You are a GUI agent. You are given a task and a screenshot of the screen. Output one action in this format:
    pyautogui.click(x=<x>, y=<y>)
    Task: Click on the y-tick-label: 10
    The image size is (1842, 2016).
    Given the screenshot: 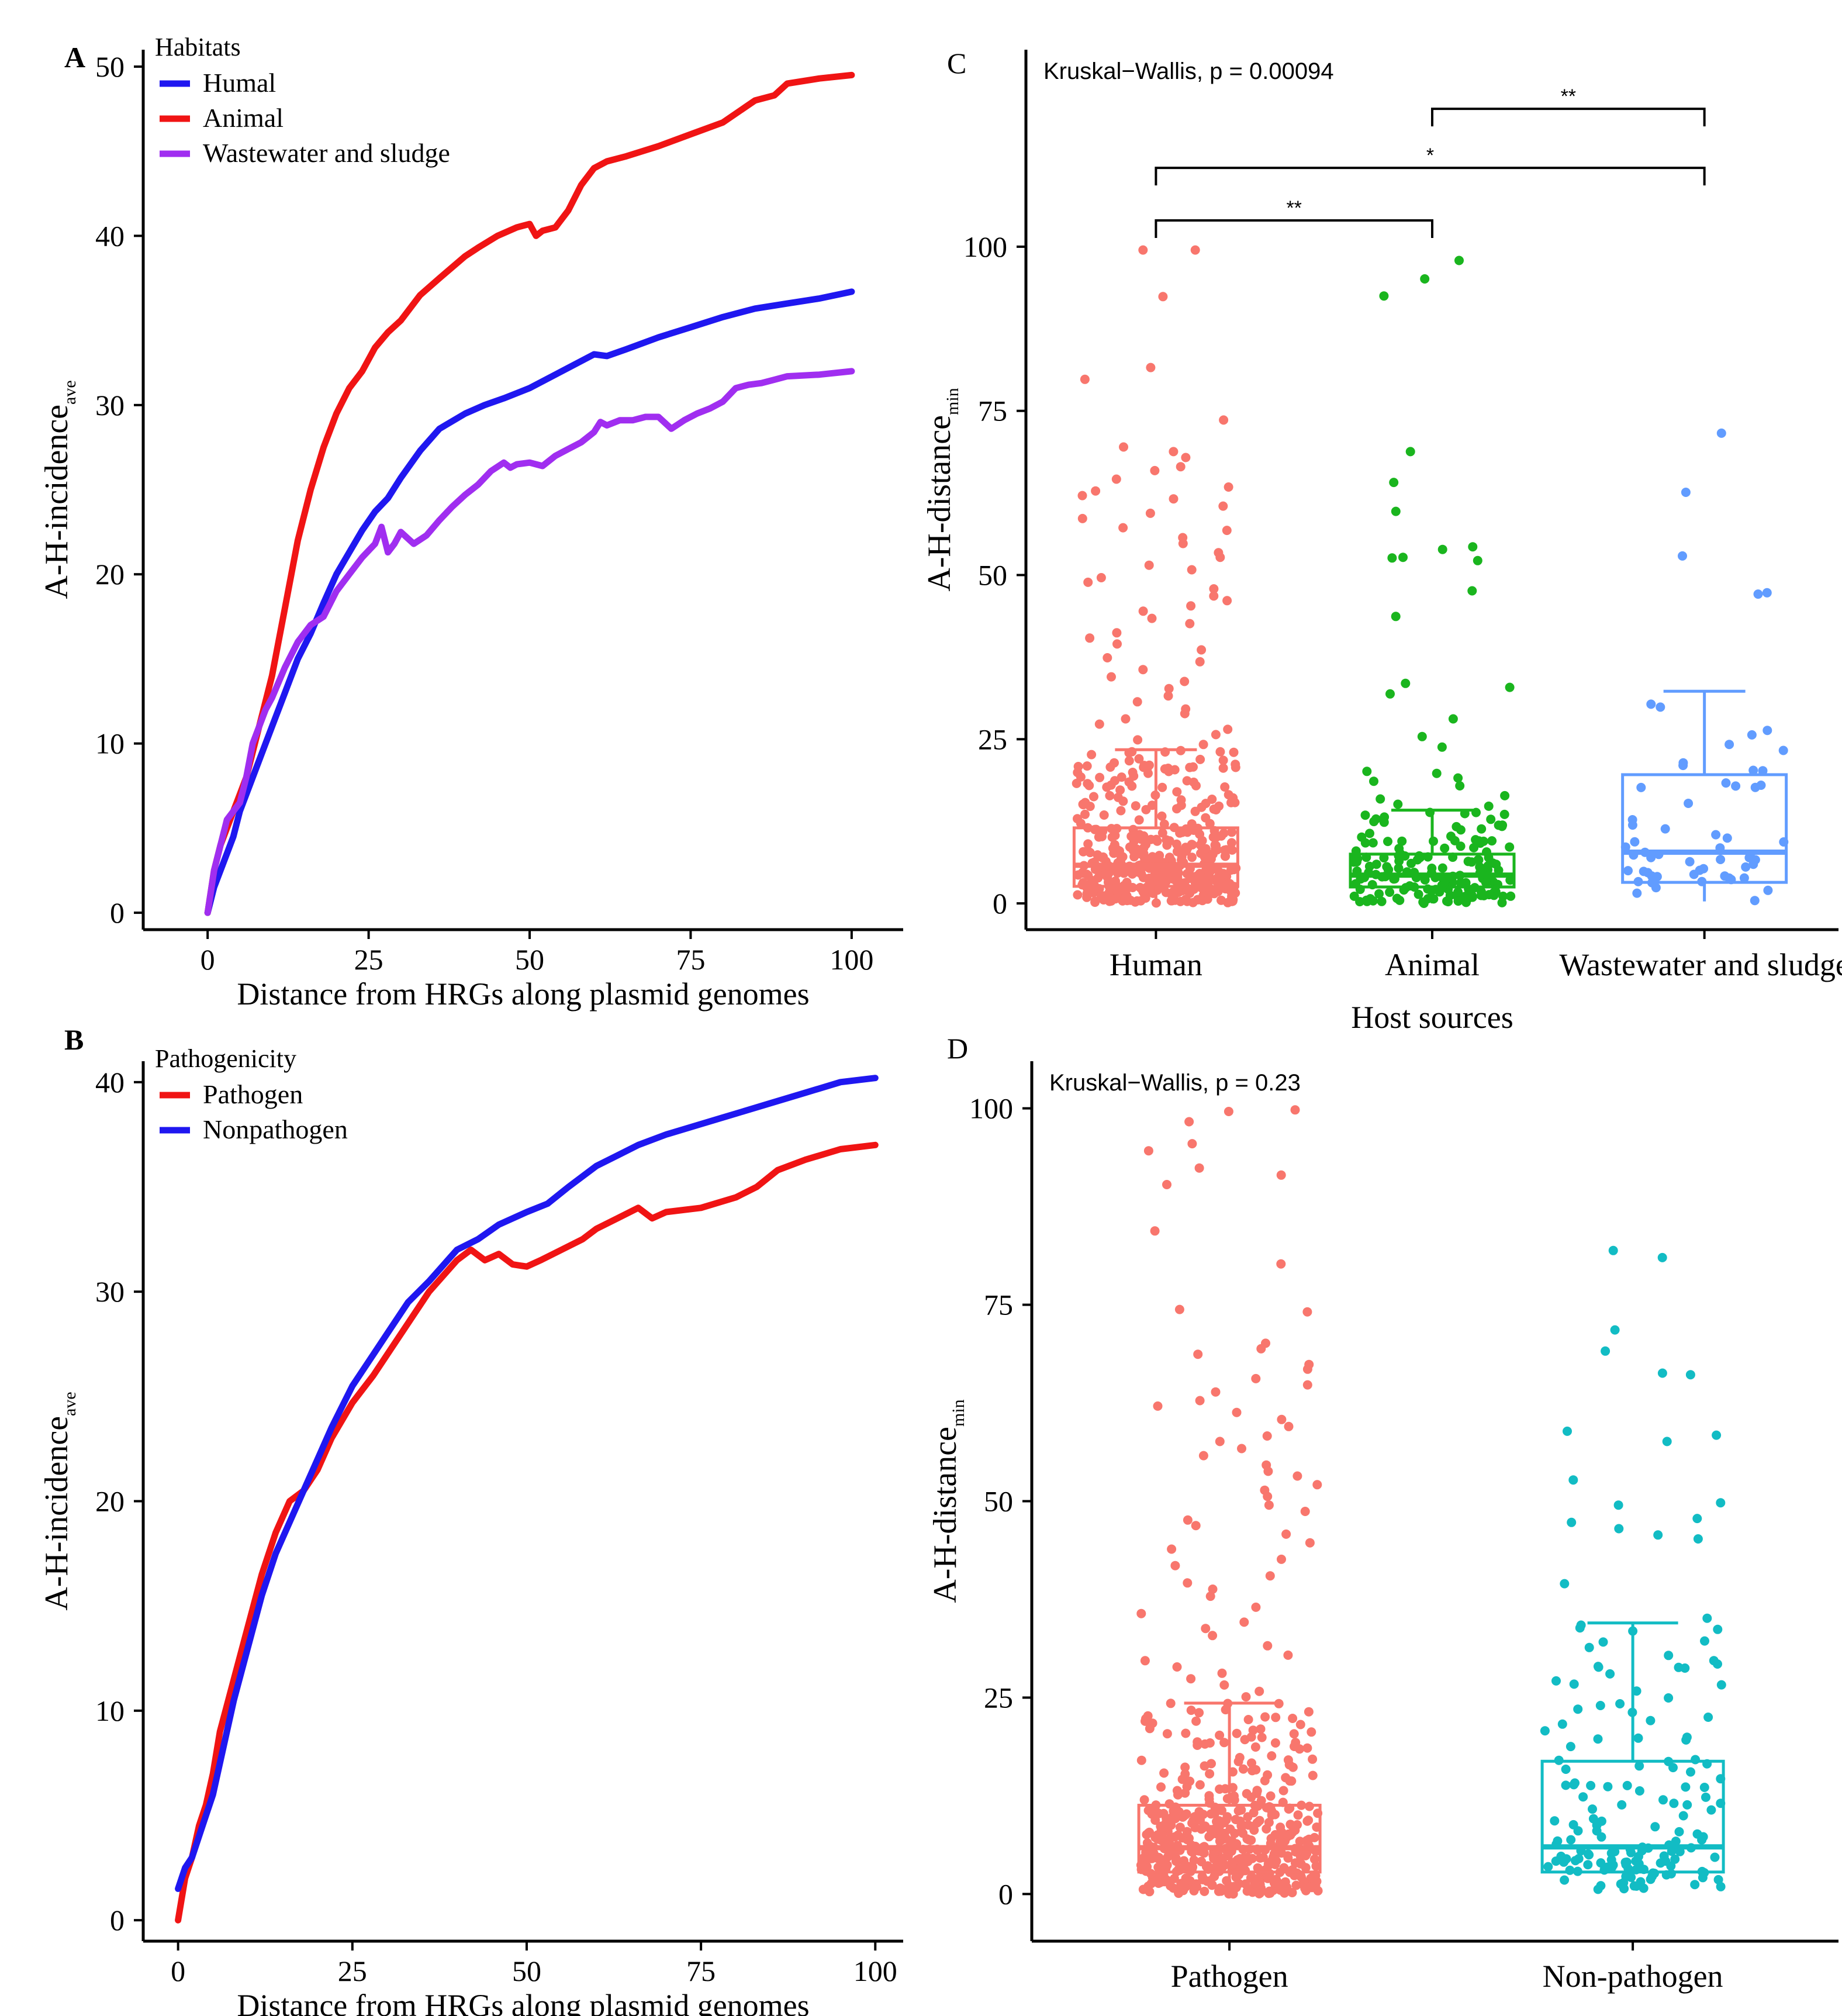 What is the action you would take?
    pyautogui.click(x=110, y=743)
    